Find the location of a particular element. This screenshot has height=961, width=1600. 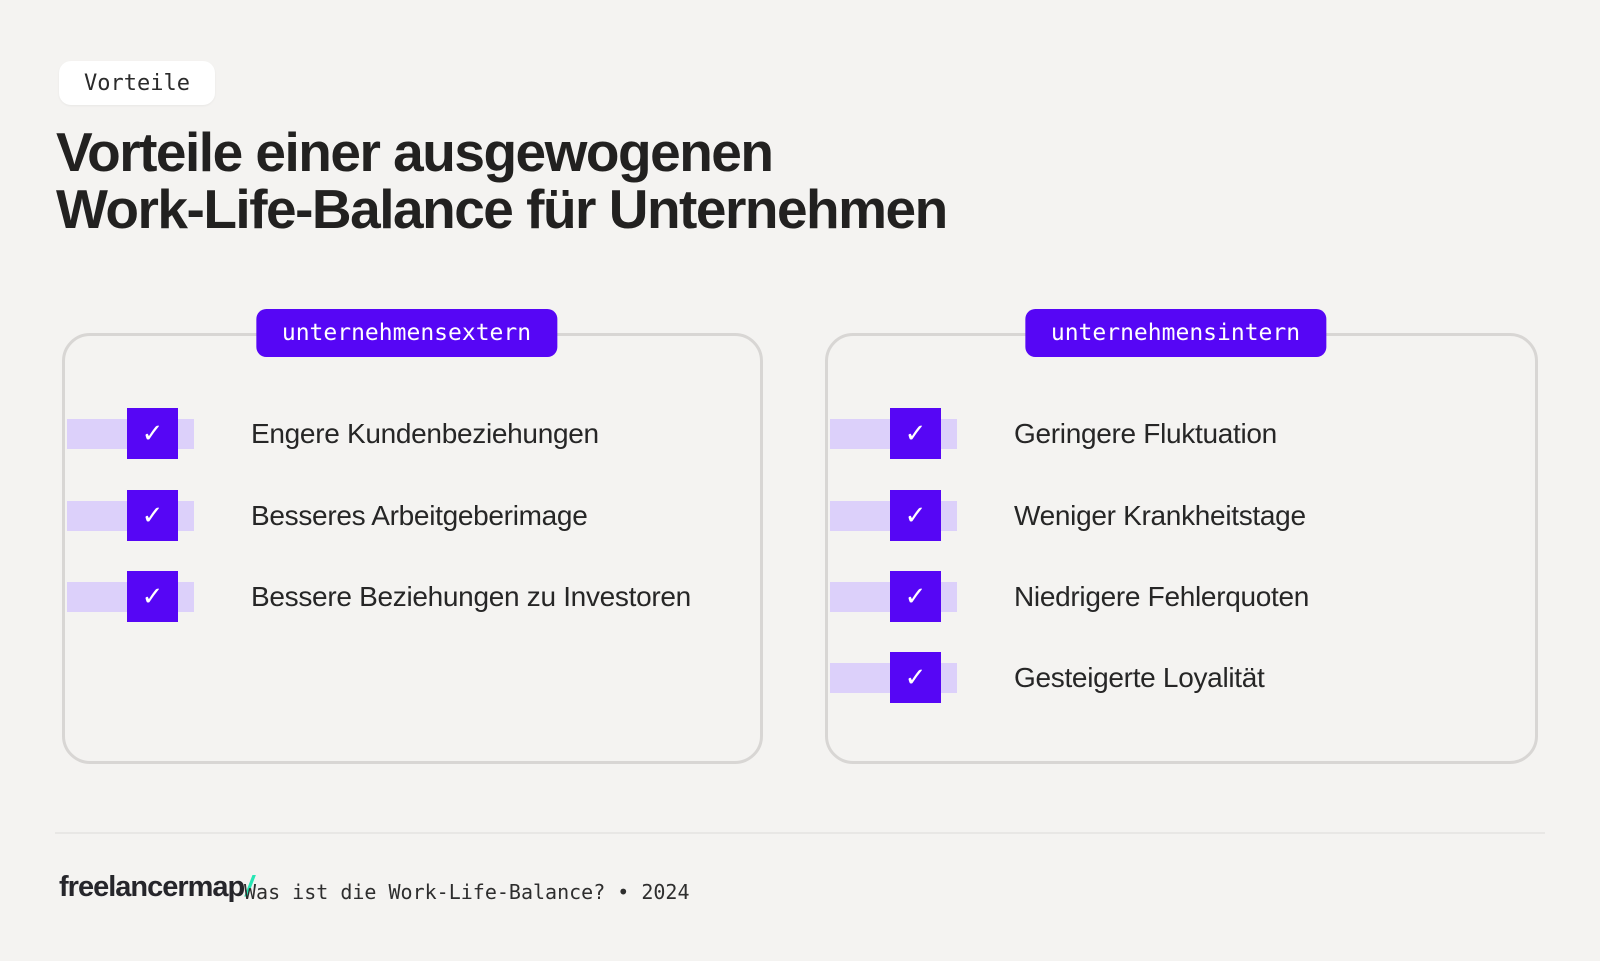

benefit-item: ✓ Weniger Krankheitstage is located at coordinates (1181, 516).